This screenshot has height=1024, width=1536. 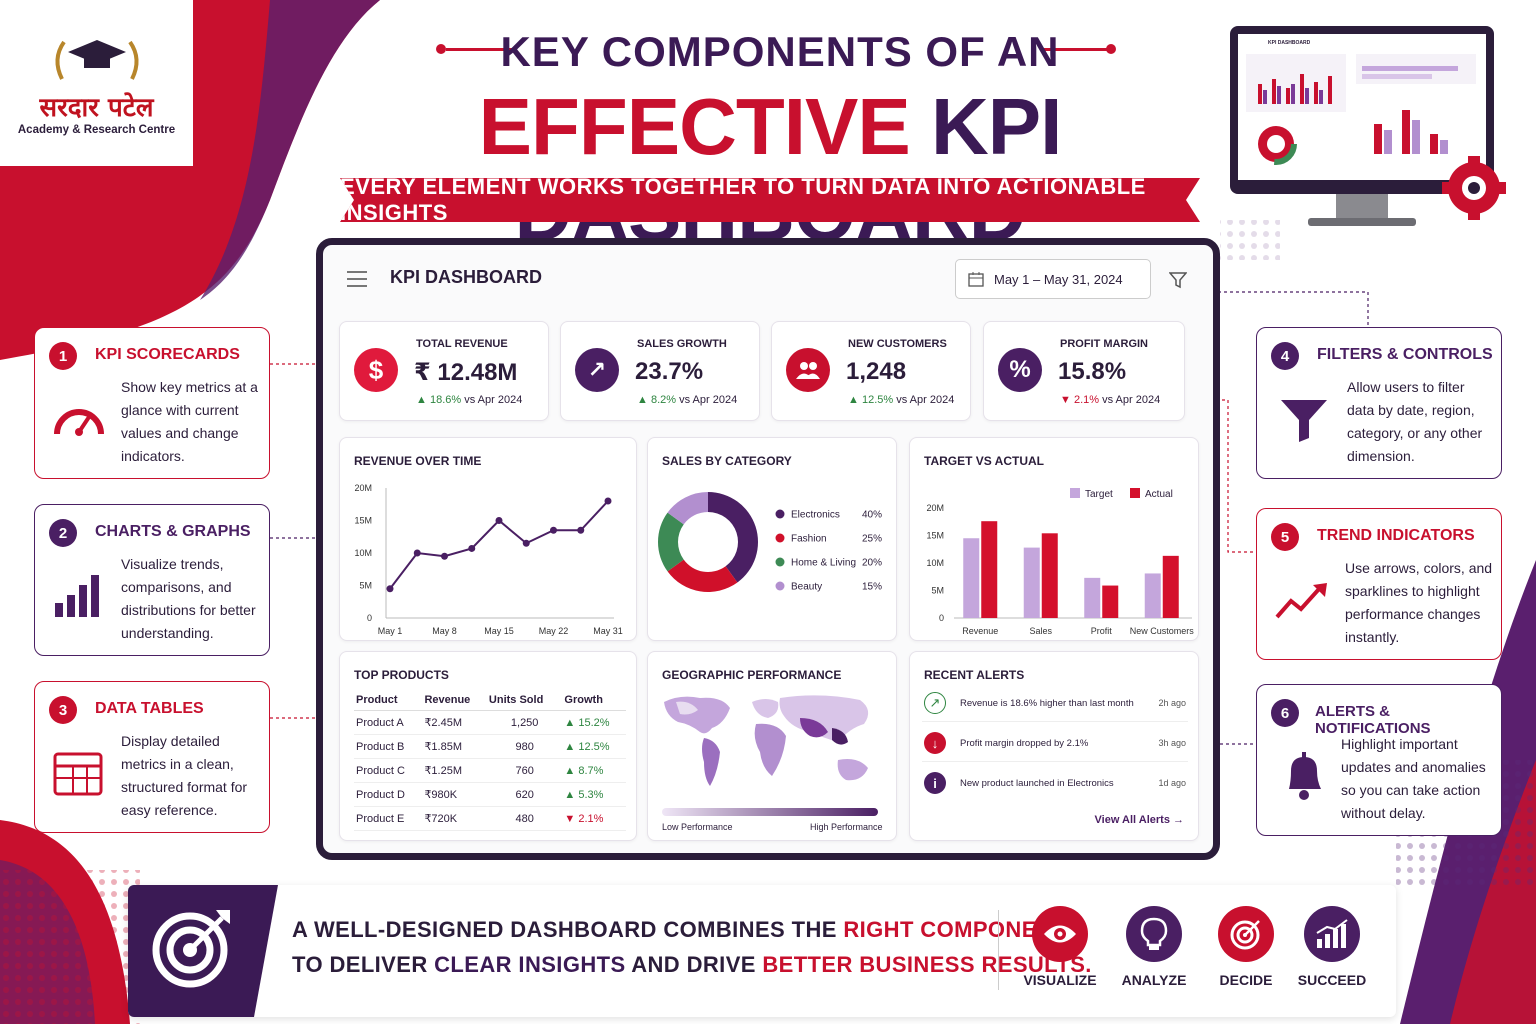 What do you see at coordinates (78, 774) in the screenshot?
I see `table-icon` at bounding box center [78, 774].